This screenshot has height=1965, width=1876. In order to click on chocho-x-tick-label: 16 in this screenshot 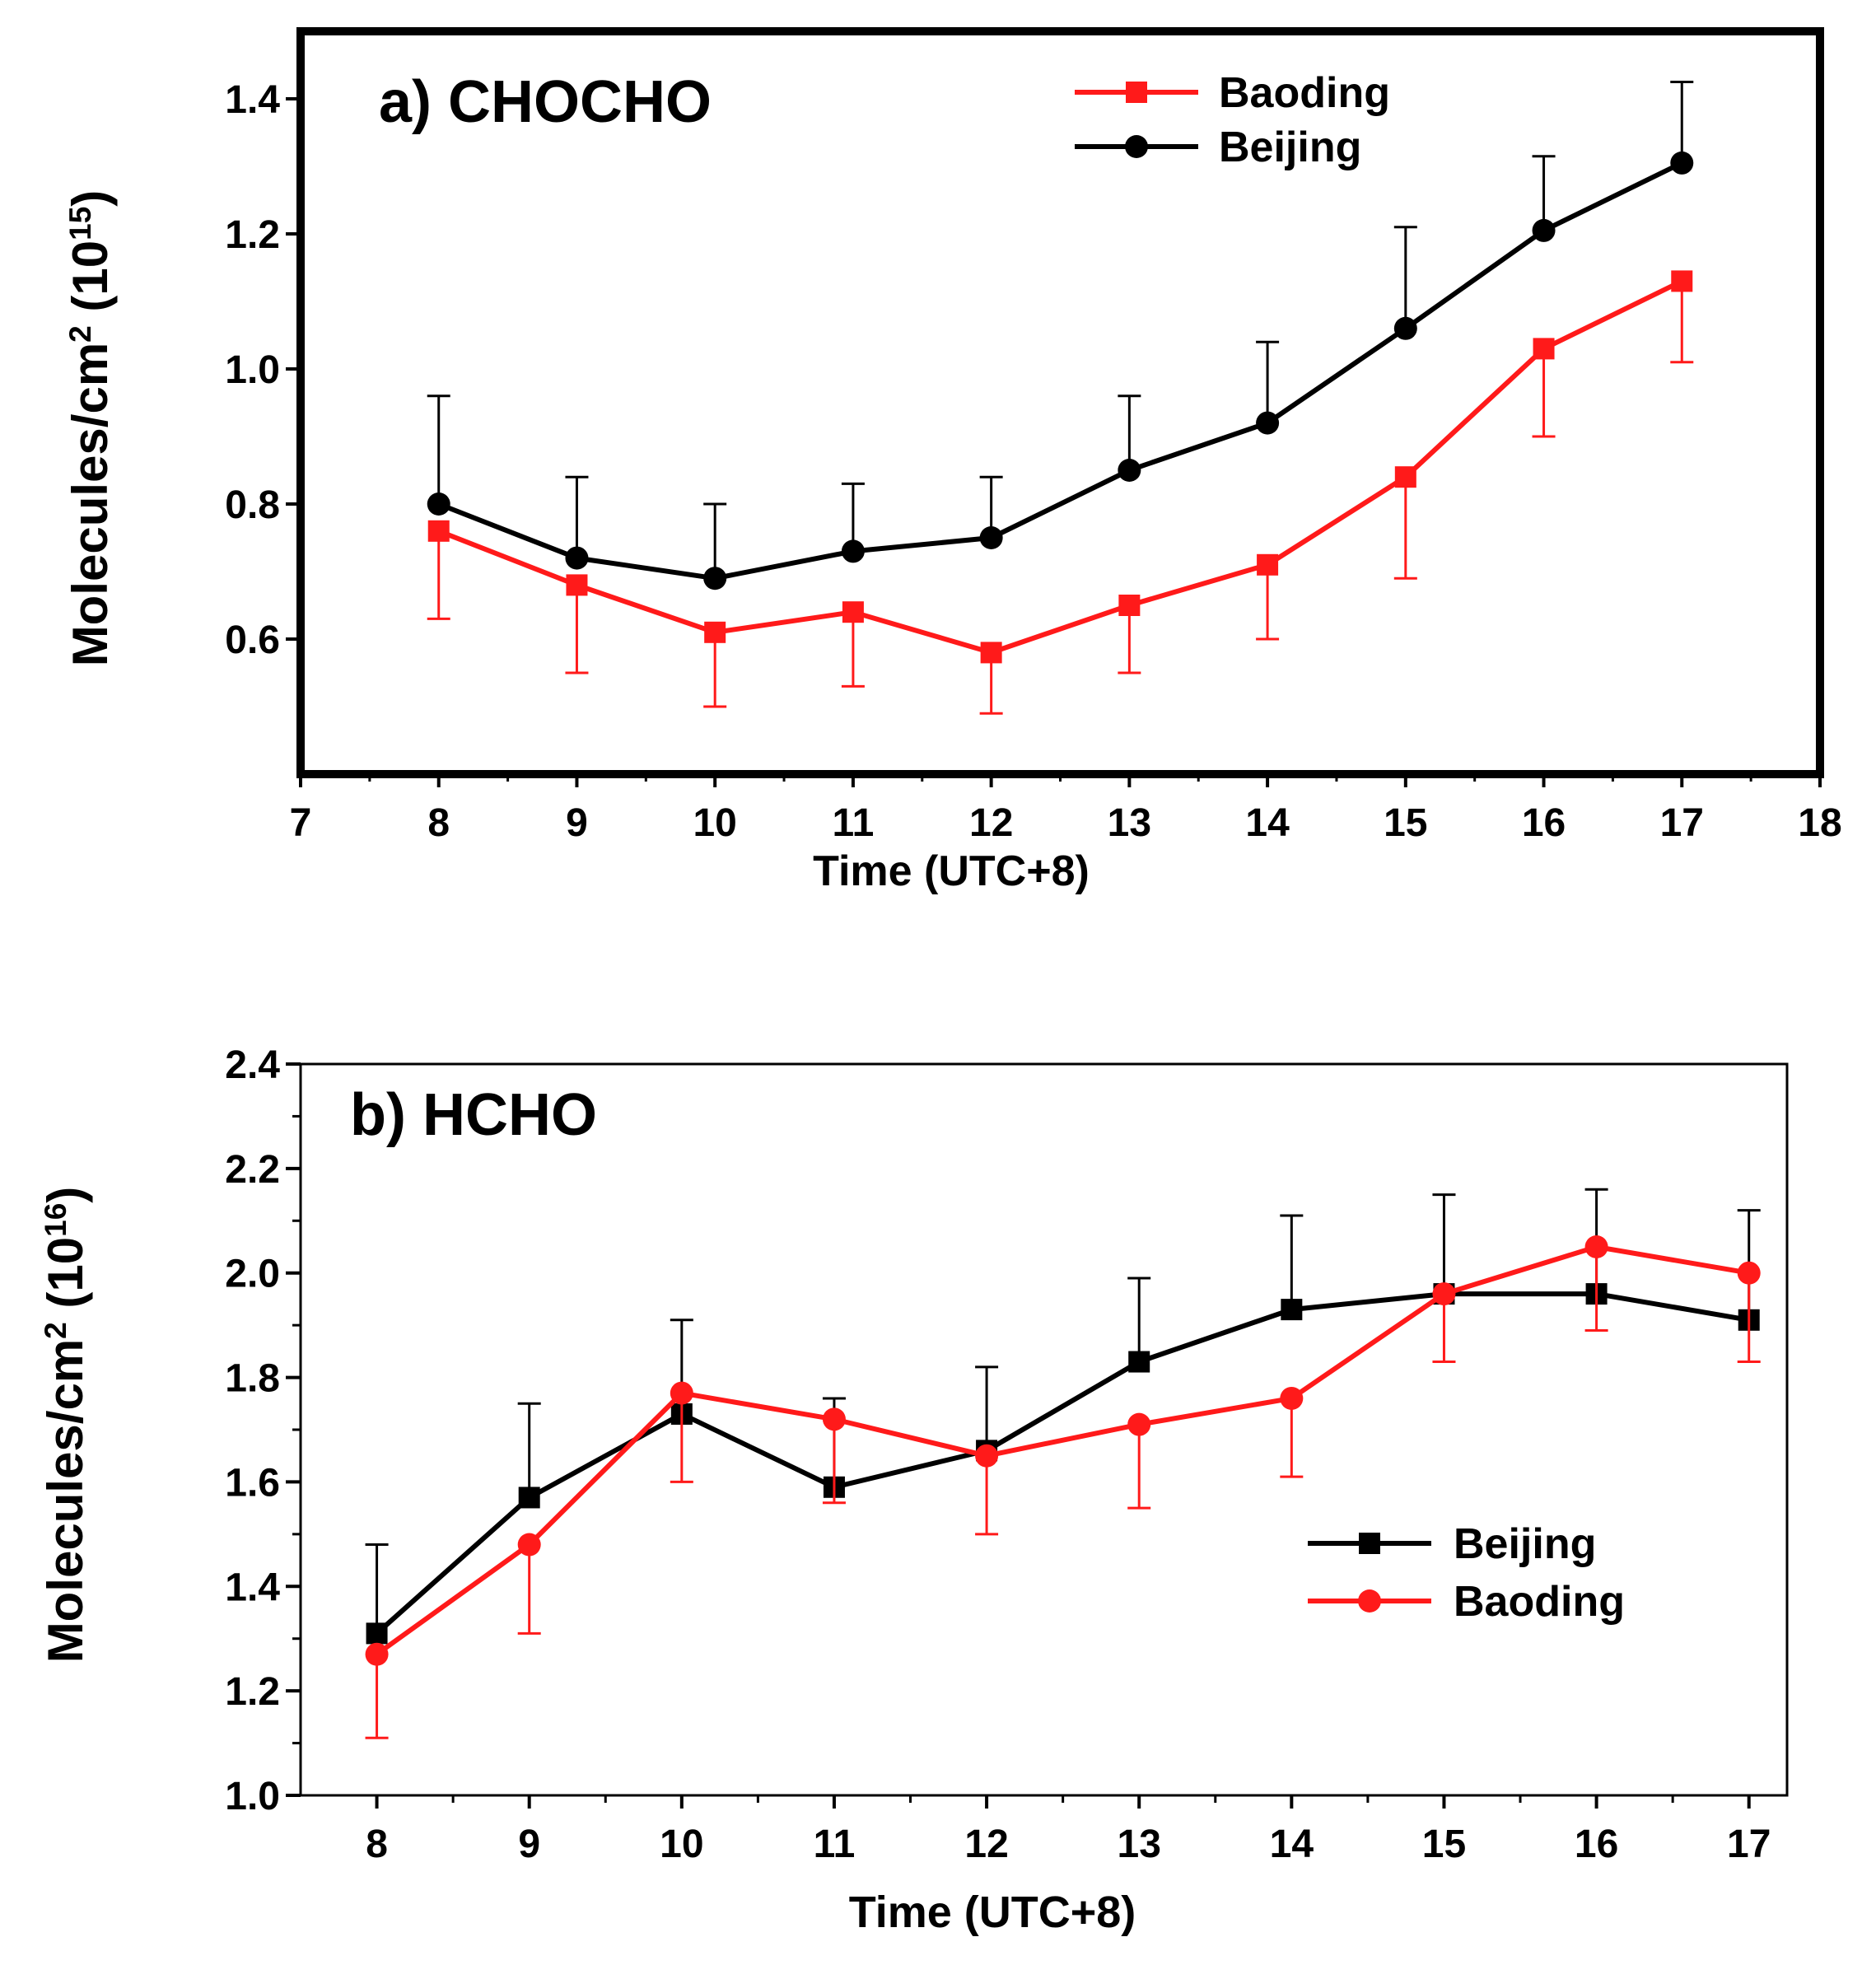, I will do `click(1544, 823)`.